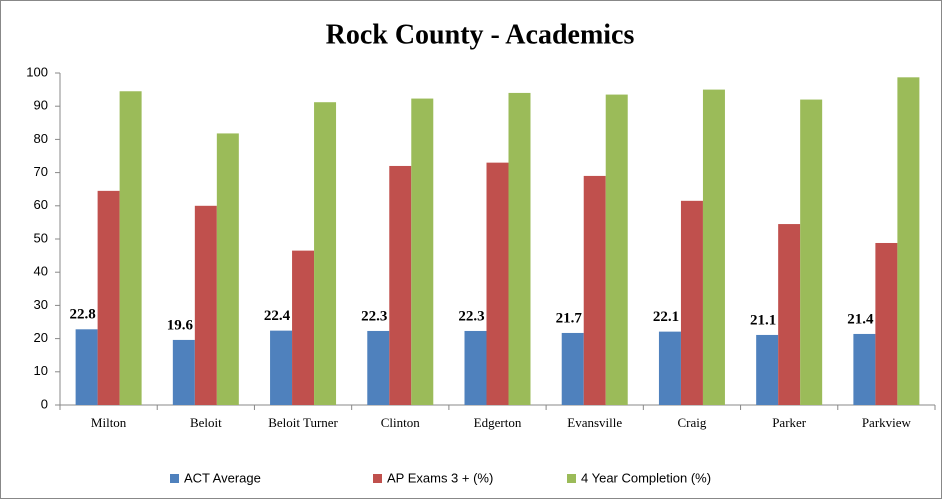 The height and width of the screenshot is (500, 943). I want to click on legend-label: AP Exams 3 + (%), so click(440, 477).